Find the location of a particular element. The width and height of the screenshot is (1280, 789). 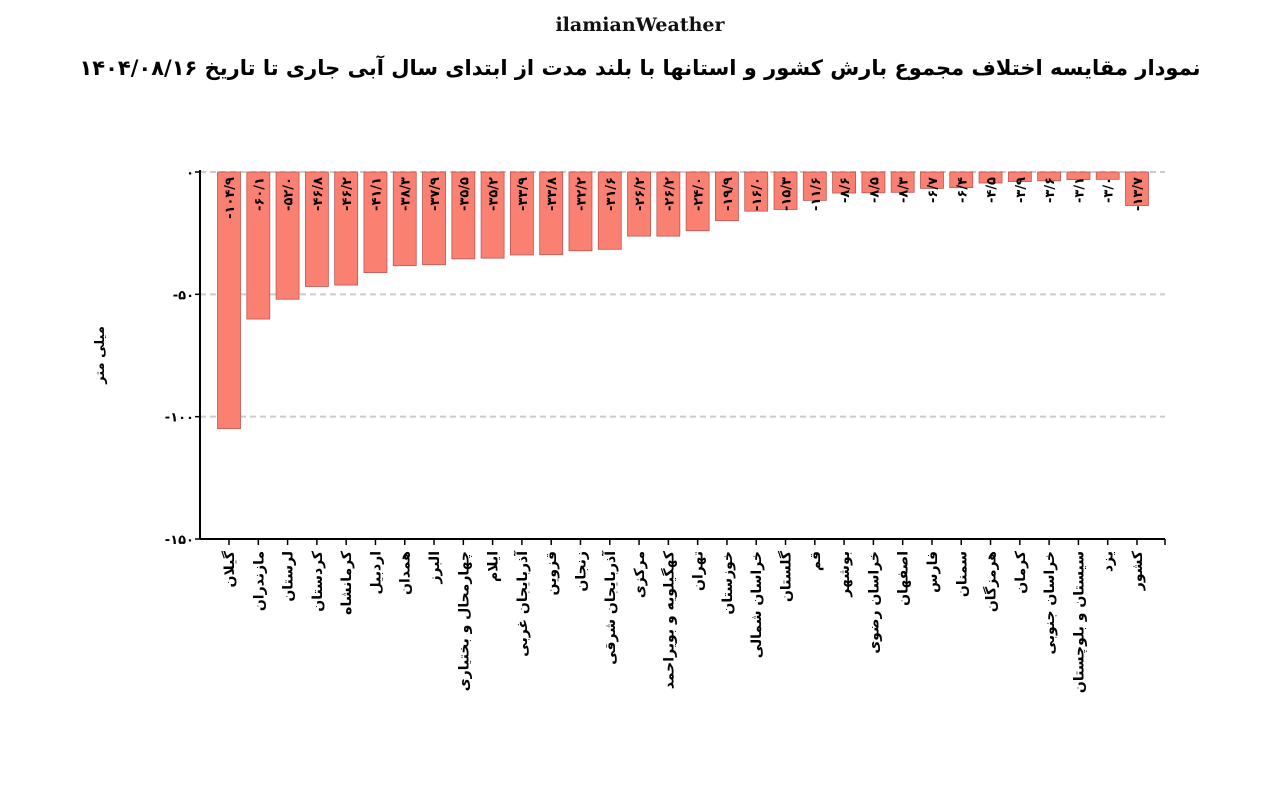

data-label: -۳/۰ is located at coordinates (1109, 190).